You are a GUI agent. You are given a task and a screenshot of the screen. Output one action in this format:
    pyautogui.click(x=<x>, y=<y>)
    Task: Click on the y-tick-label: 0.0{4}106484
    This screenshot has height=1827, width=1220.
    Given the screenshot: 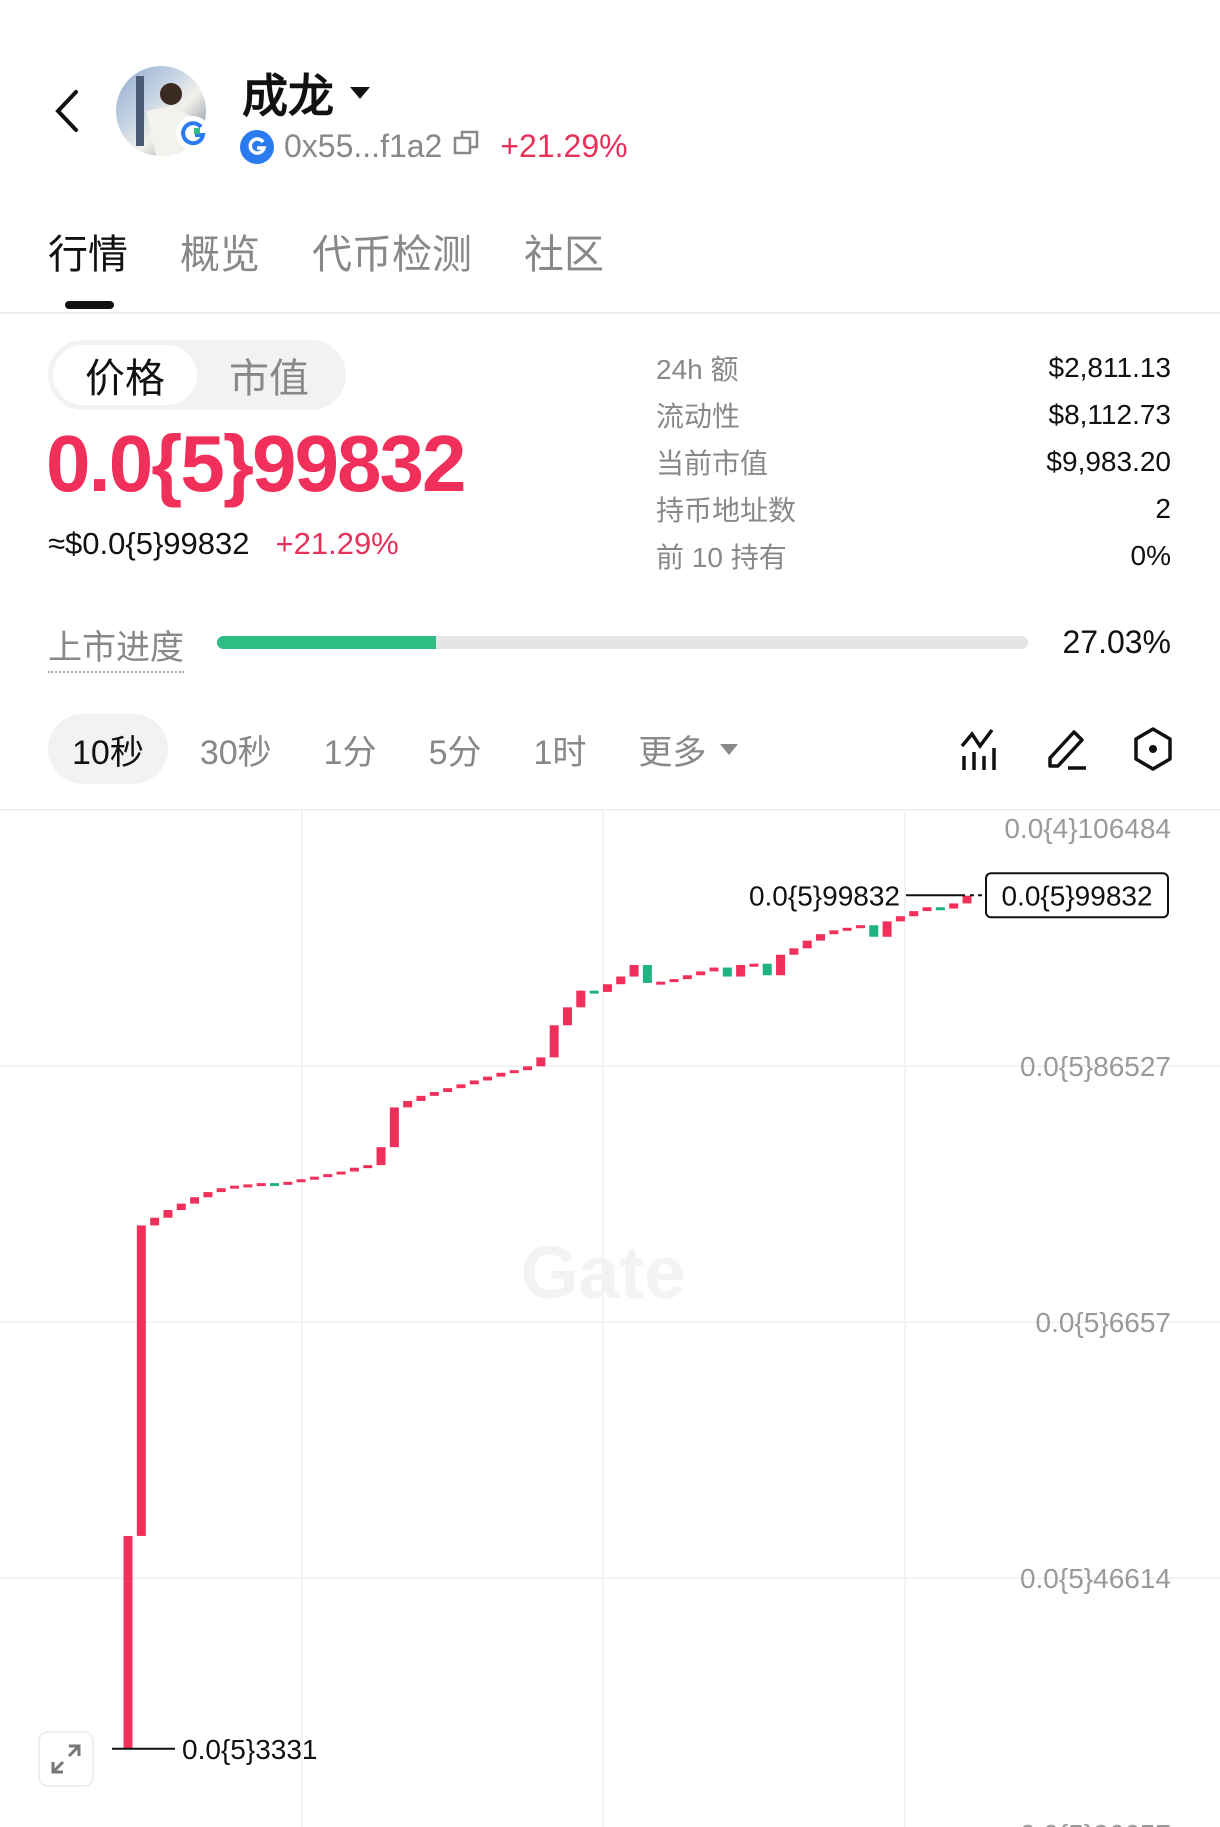 What is the action you would take?
    pyautogui.click(x=1087, y=828)
    